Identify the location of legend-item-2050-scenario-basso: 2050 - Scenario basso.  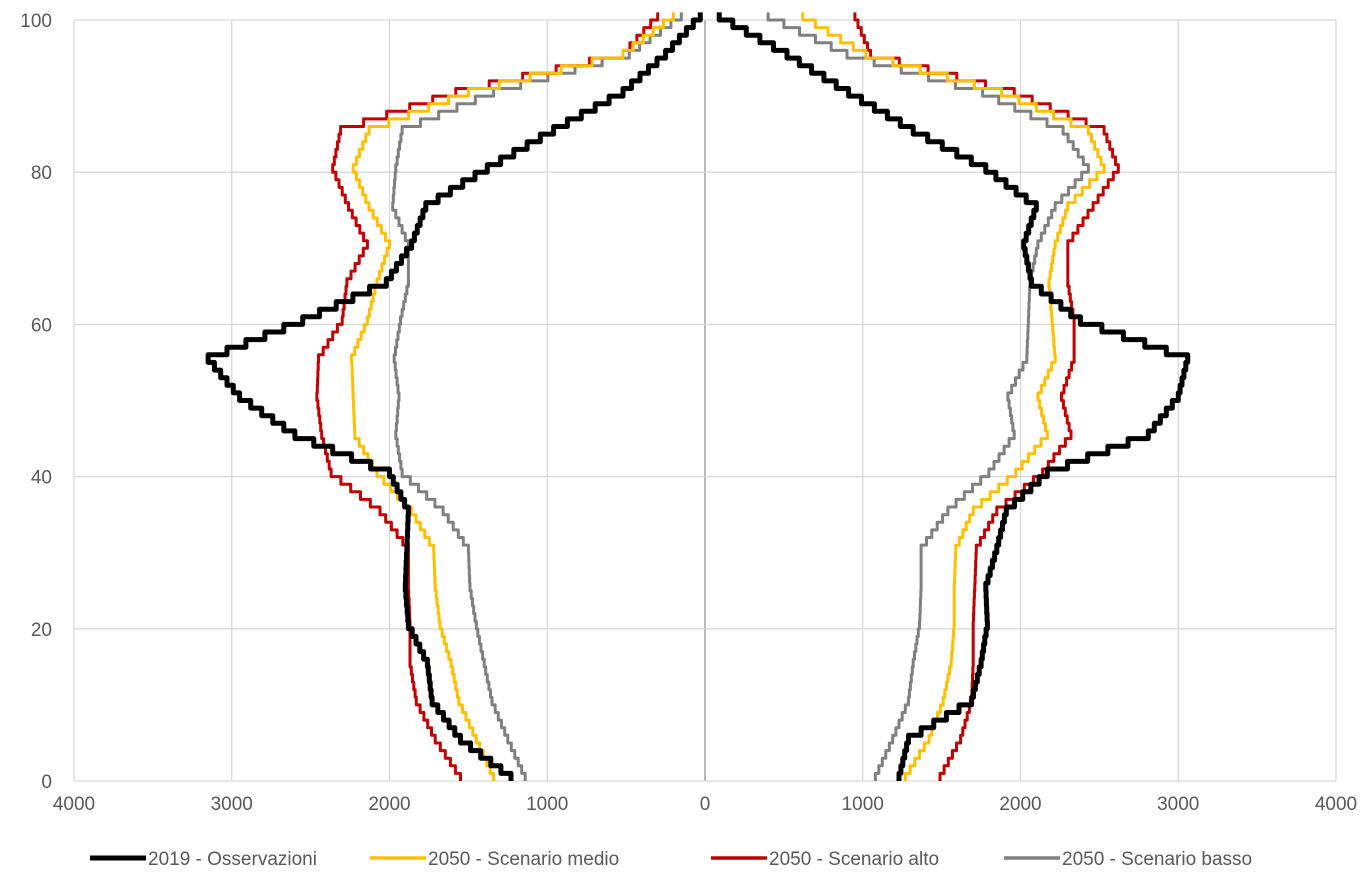
(1128, 859).